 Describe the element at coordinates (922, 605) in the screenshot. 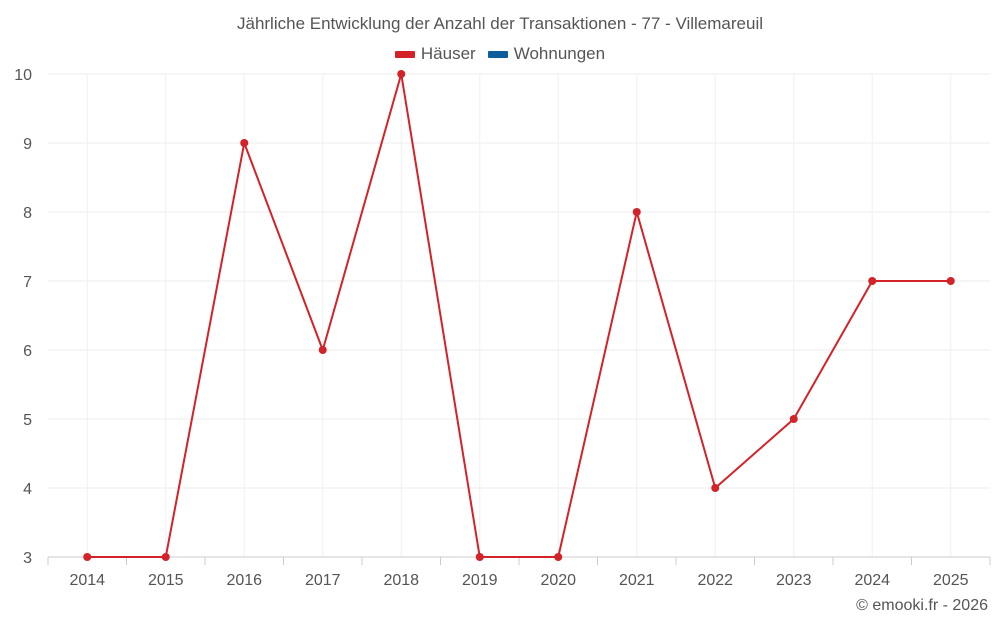

I see `footer-credit: © emooki.fr - 2026` at that location.